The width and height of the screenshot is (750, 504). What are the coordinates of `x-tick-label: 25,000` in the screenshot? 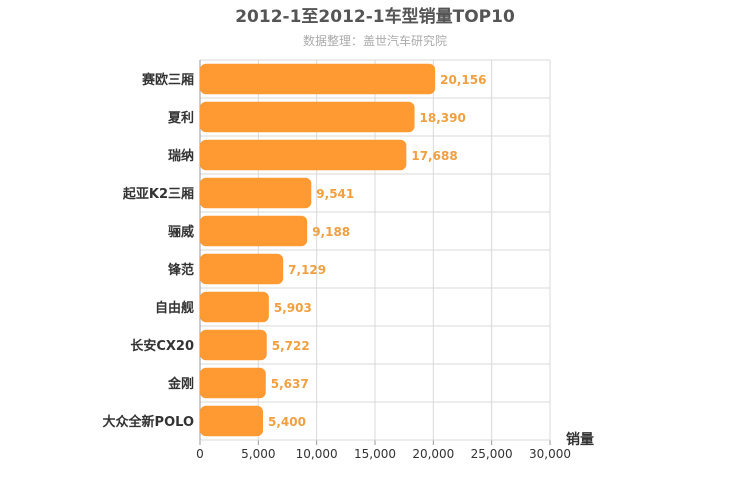 It's located at (492, 454).